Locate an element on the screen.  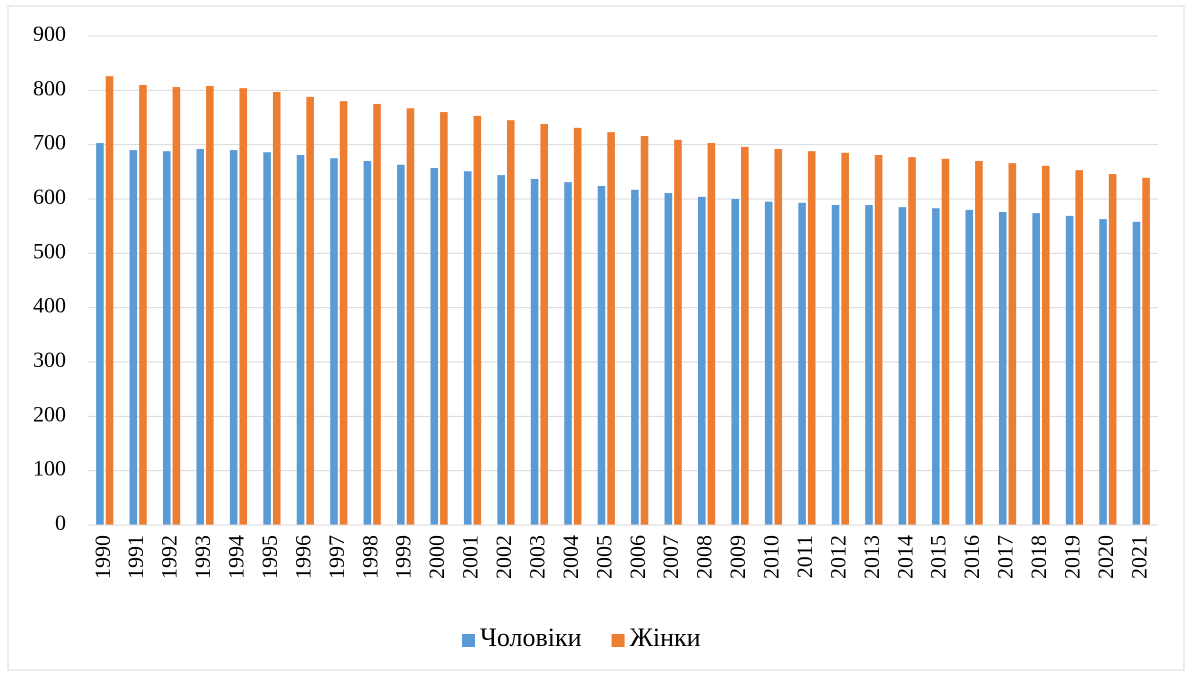
x-tick-label: 1995 is located at coordinates (269, 557).